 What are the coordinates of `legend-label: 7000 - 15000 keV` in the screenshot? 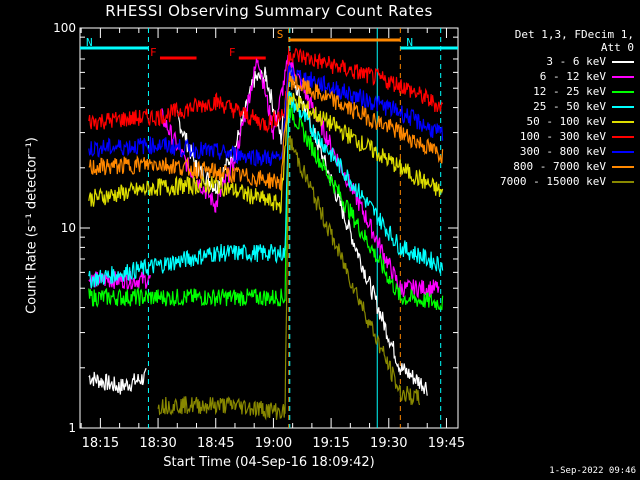 It's located at (553, 181).